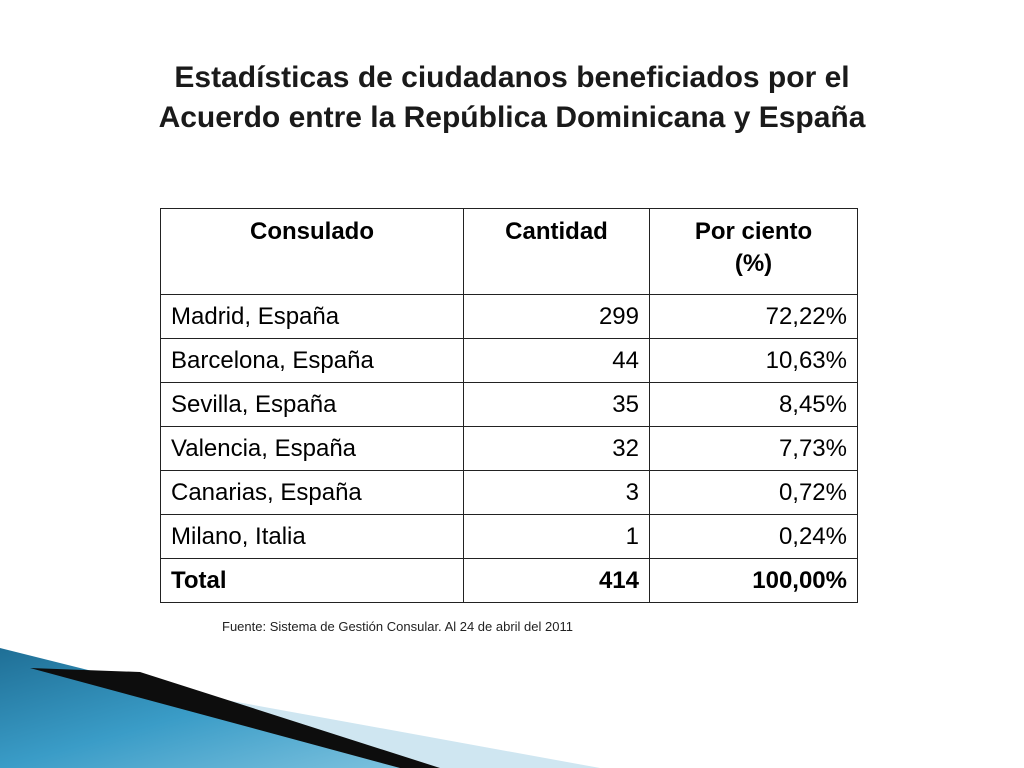  I want to click on table-row: Valencia, España 32 7,73%, so click(509, 448).